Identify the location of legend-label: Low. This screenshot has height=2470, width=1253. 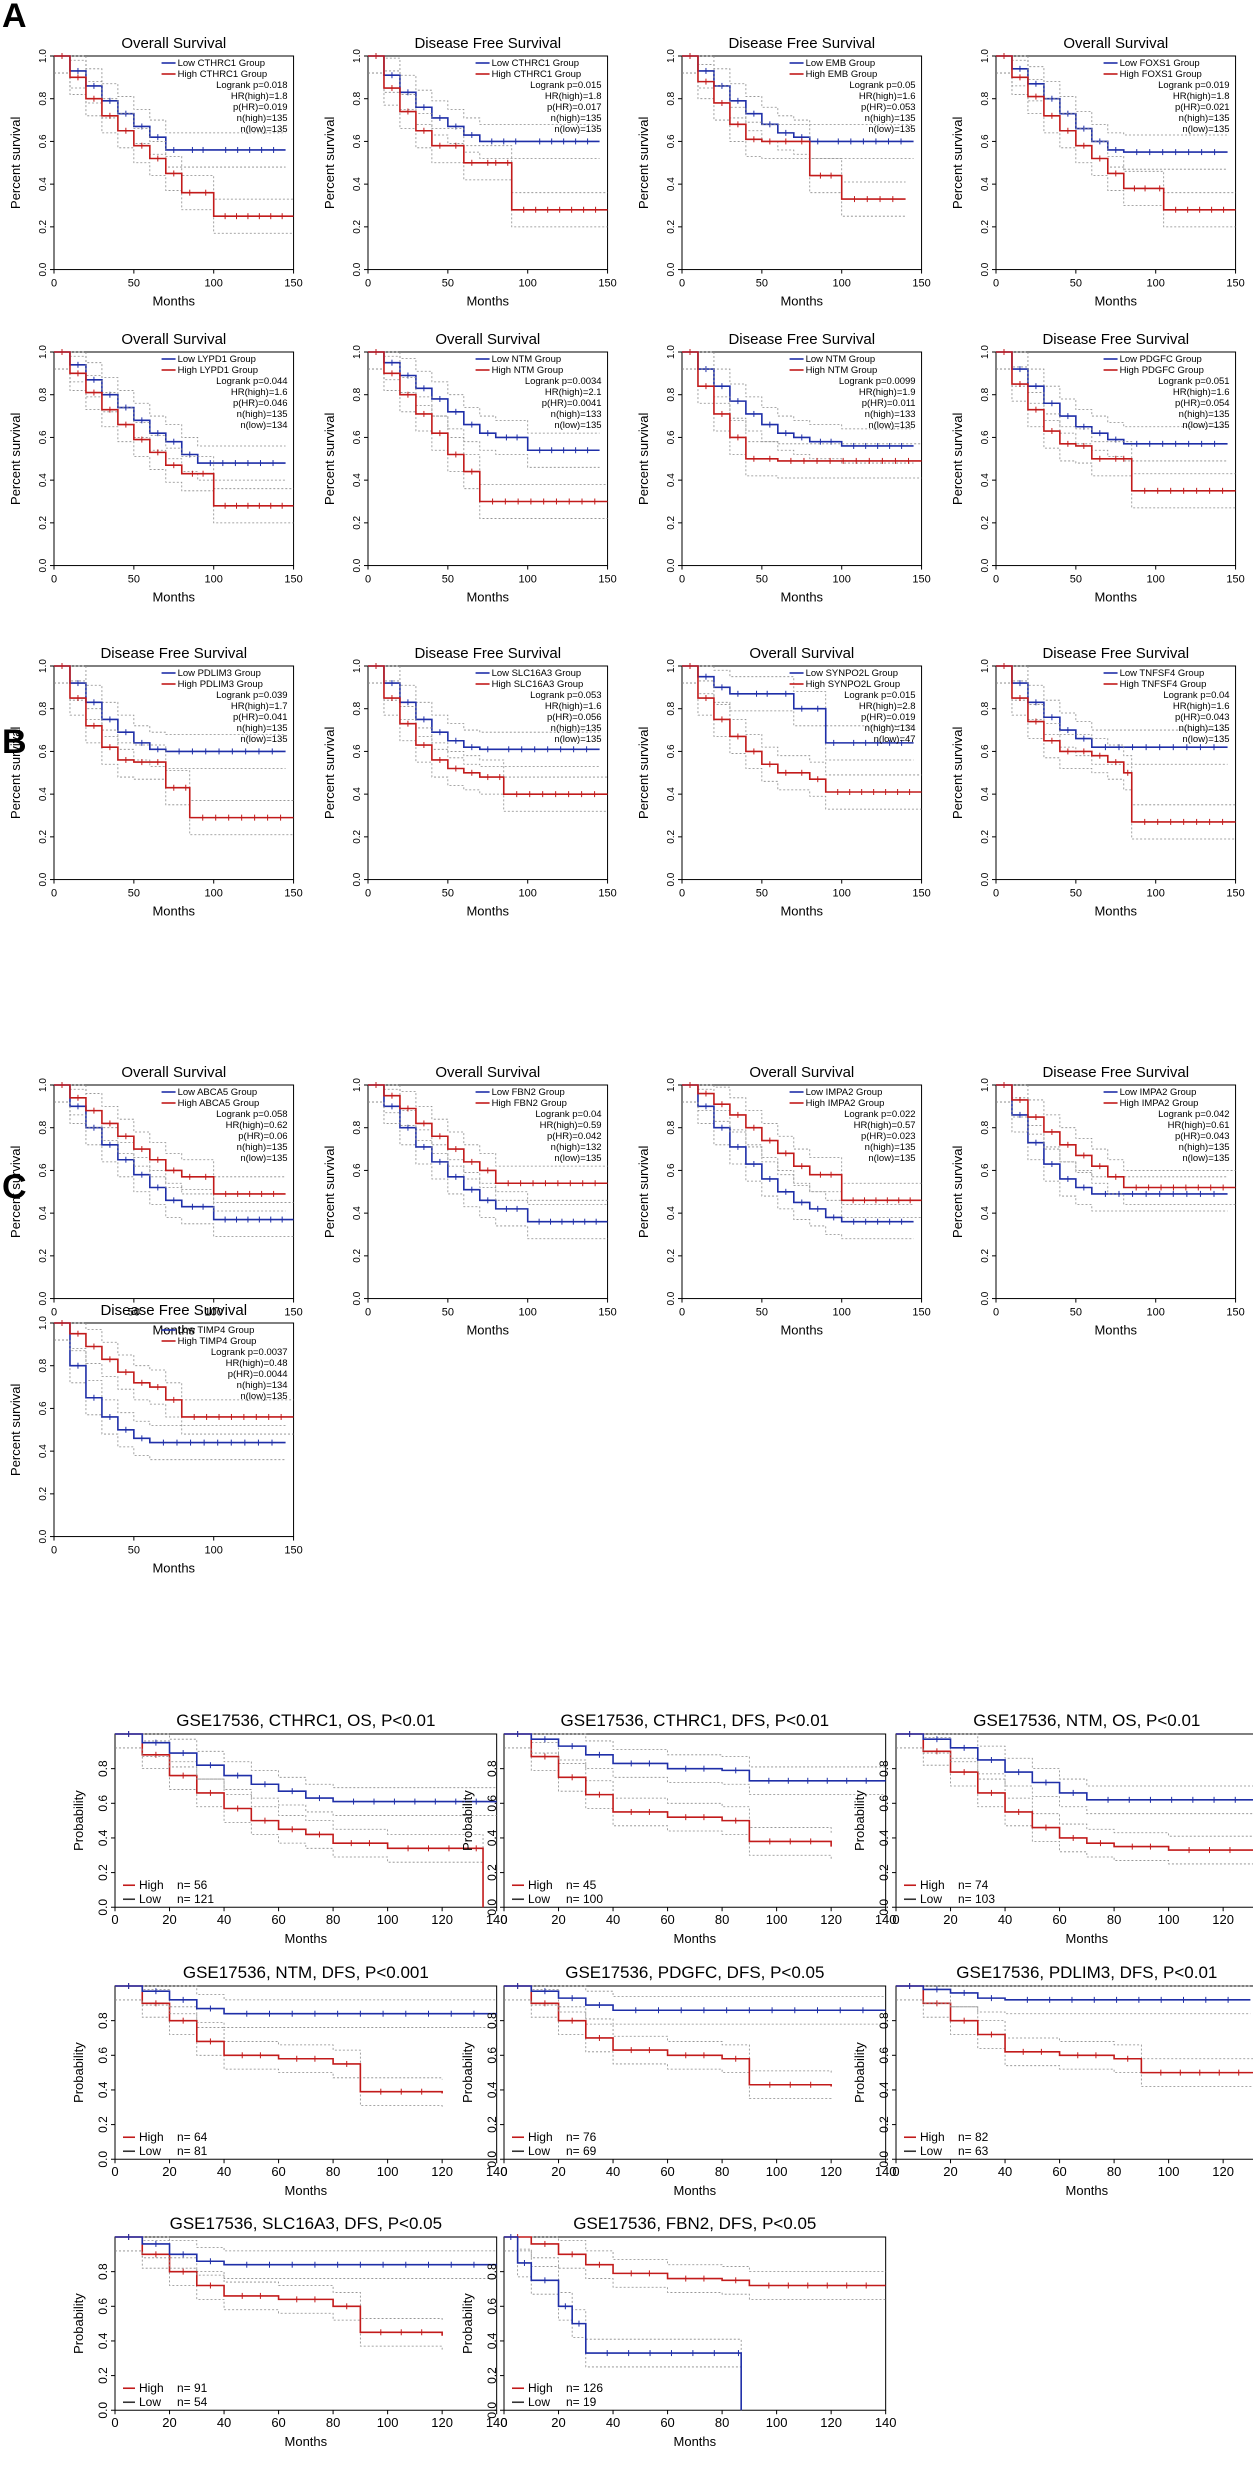
(150, 2402).